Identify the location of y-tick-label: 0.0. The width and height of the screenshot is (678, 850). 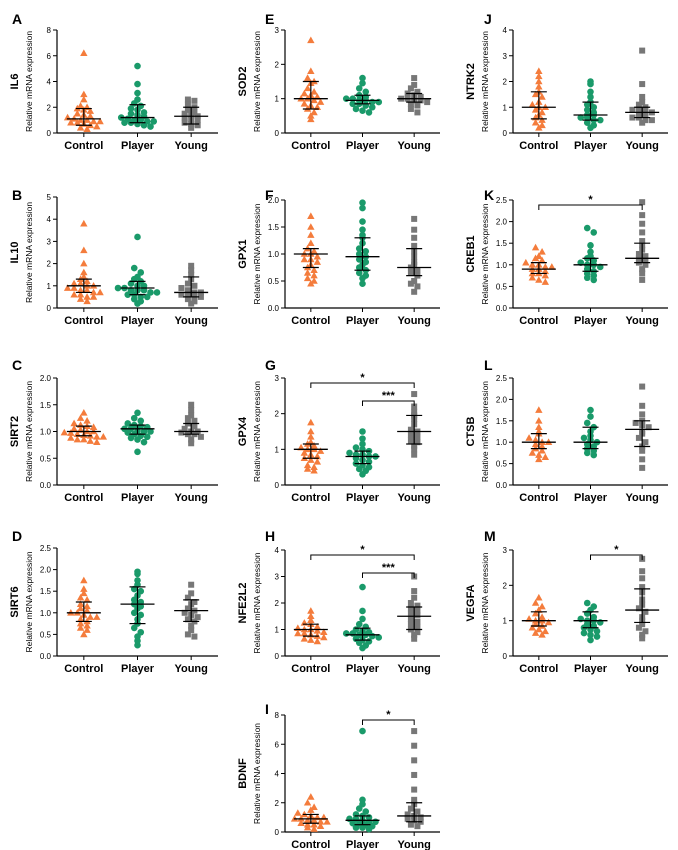
(46, 656).